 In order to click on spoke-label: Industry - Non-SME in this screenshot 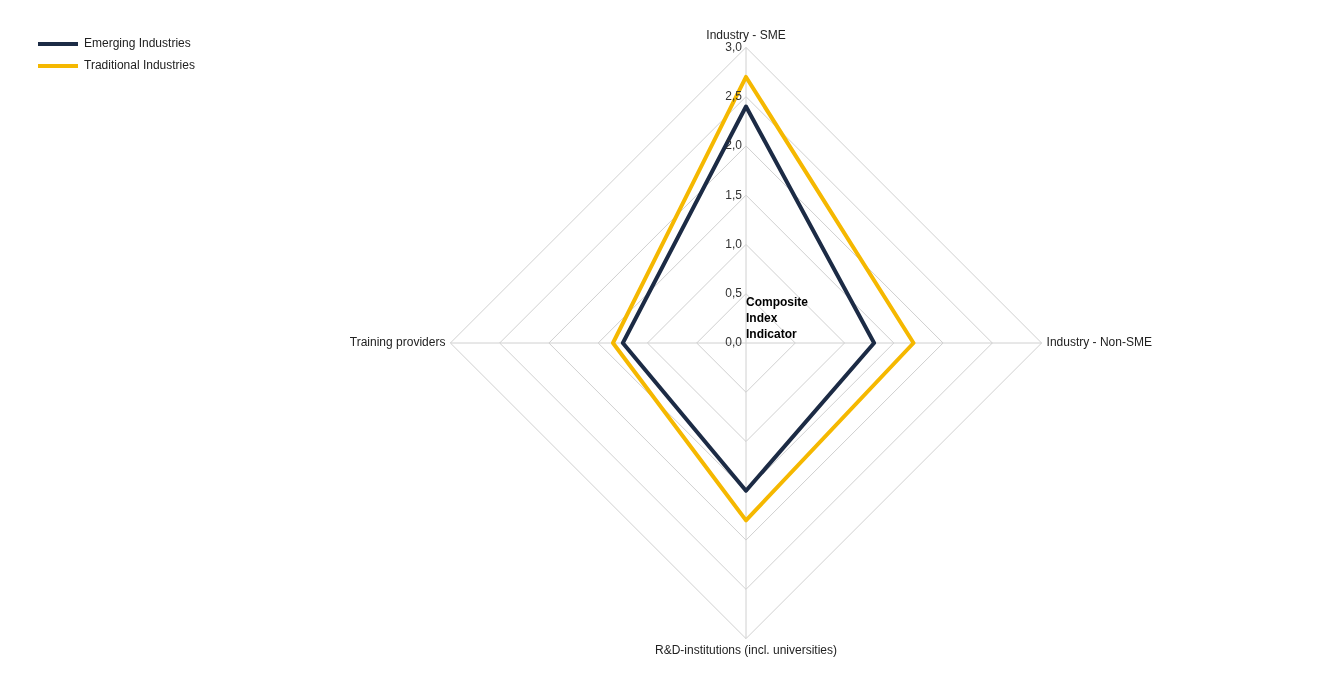, I will do `click(1099, 342)`.